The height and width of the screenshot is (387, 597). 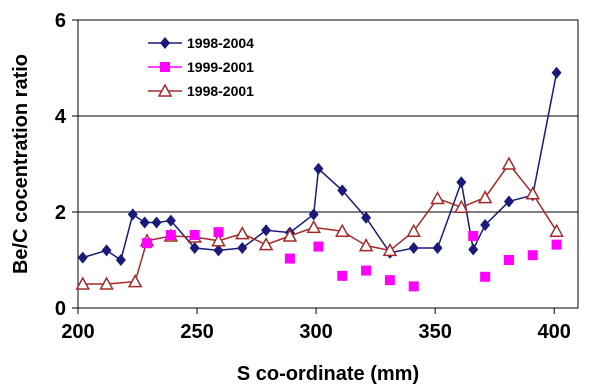 I want to click on y-axis-ticks: 0 2 4 6, so click(x=66, y=165).